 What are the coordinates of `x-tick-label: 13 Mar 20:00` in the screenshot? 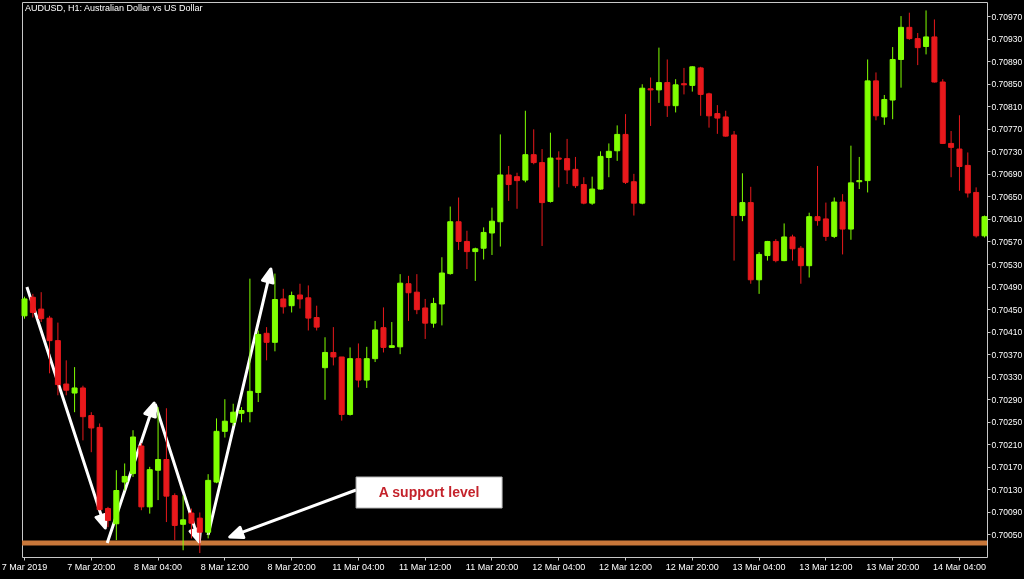 It's located at (893, 566).